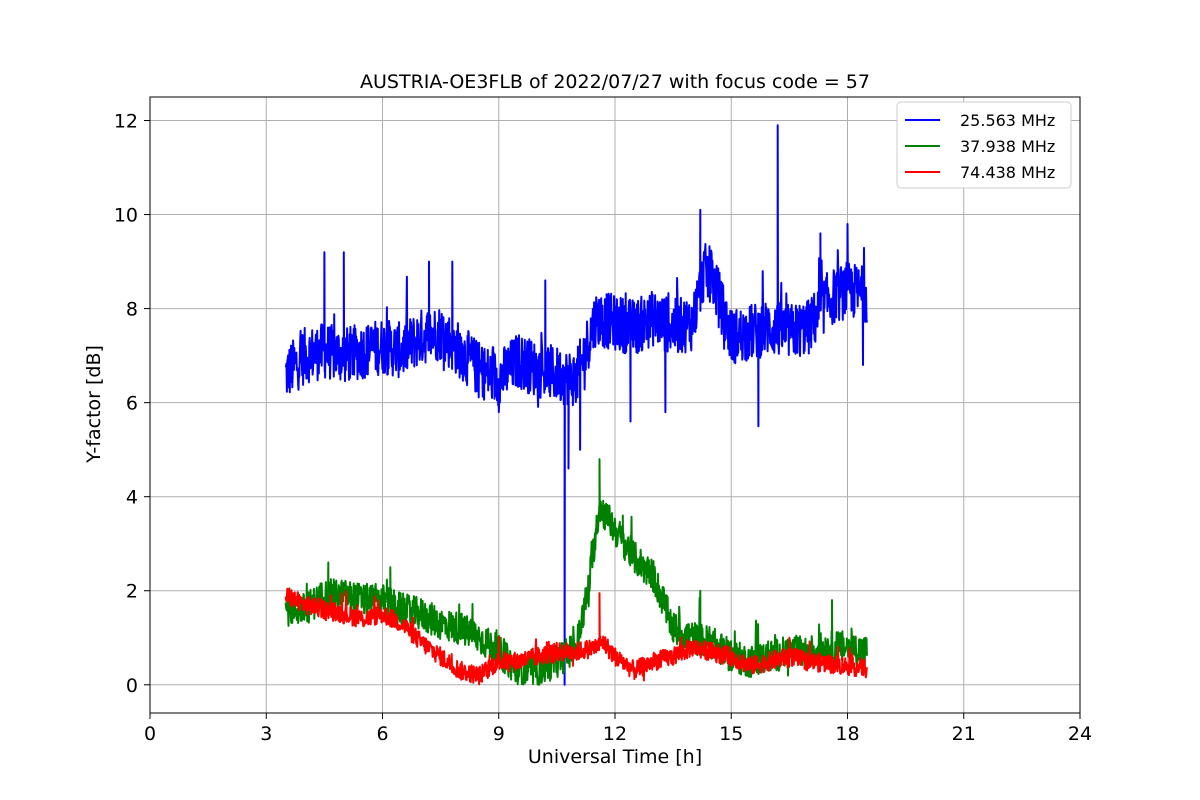 The height and width of the screenshot is (800, 1200). I want to click on x-tick-label: 18, so click(847, 734).